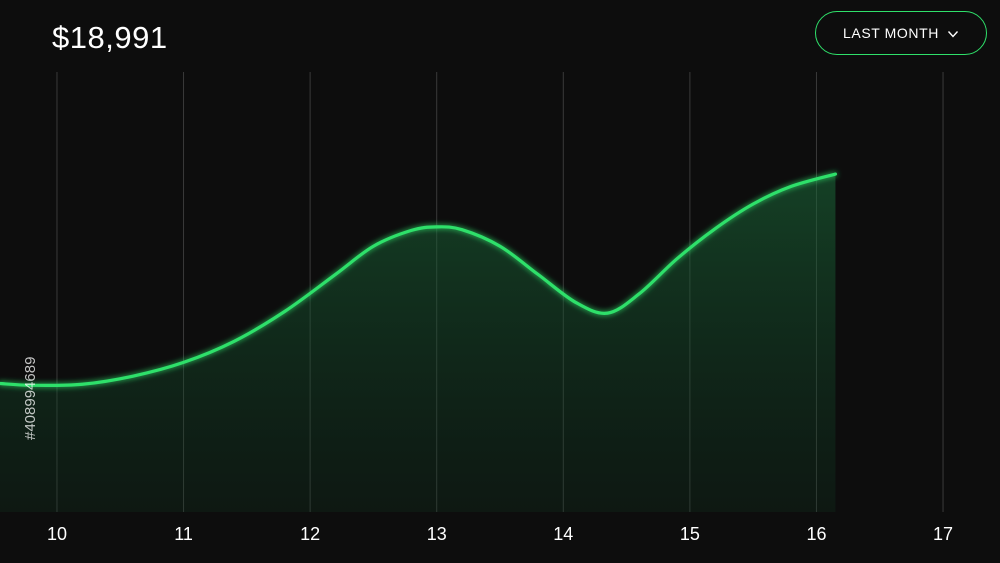 The height and width of the screenshot is (563, 1000). I want to click on x-tick-label-11: 11, so click(183, 534).